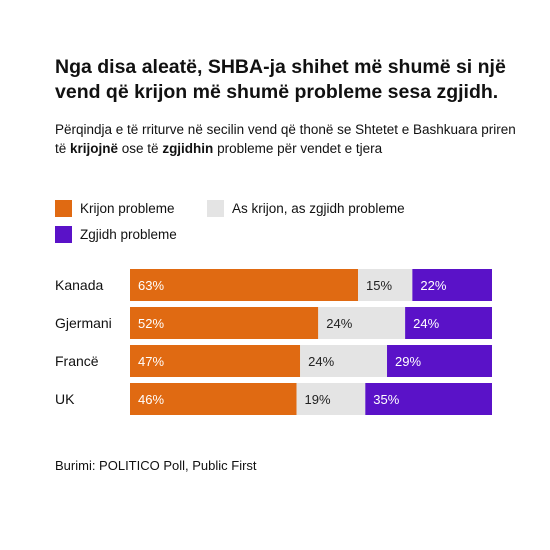 The image size is (550, 550). I want to click on bar-franc-creates, so click(215, 361).